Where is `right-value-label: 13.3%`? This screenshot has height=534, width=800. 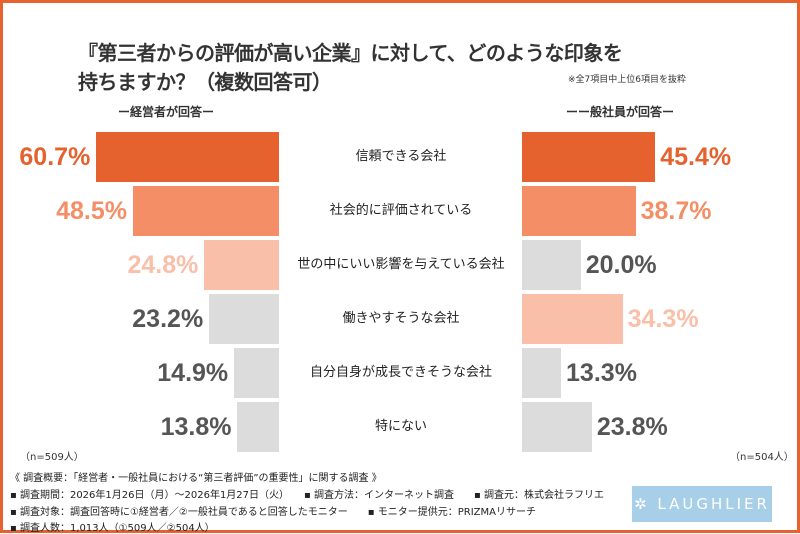 right-value-label: 13.3% is located at coordinates (601, 373).